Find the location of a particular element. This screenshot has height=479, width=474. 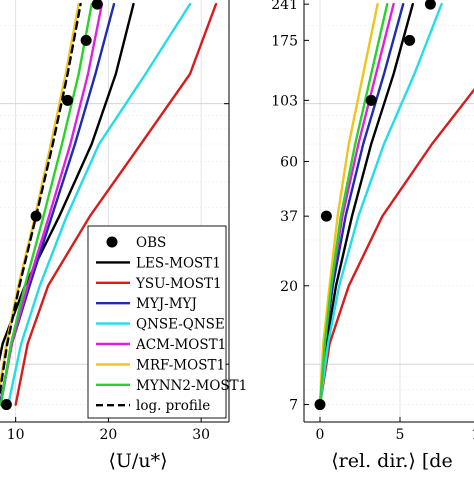

x-tick-label: 30 is located at coordinates (201, 435).